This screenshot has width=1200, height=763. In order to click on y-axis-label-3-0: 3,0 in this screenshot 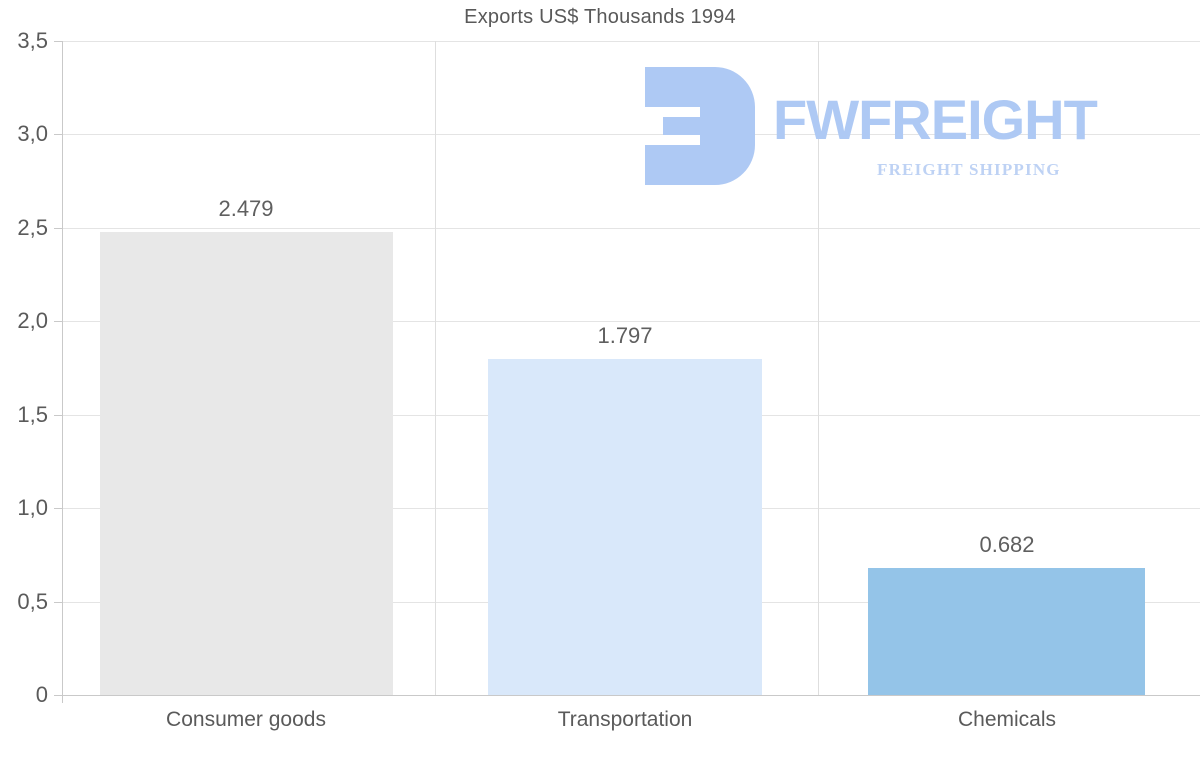, I will do `click(32, 133)`.